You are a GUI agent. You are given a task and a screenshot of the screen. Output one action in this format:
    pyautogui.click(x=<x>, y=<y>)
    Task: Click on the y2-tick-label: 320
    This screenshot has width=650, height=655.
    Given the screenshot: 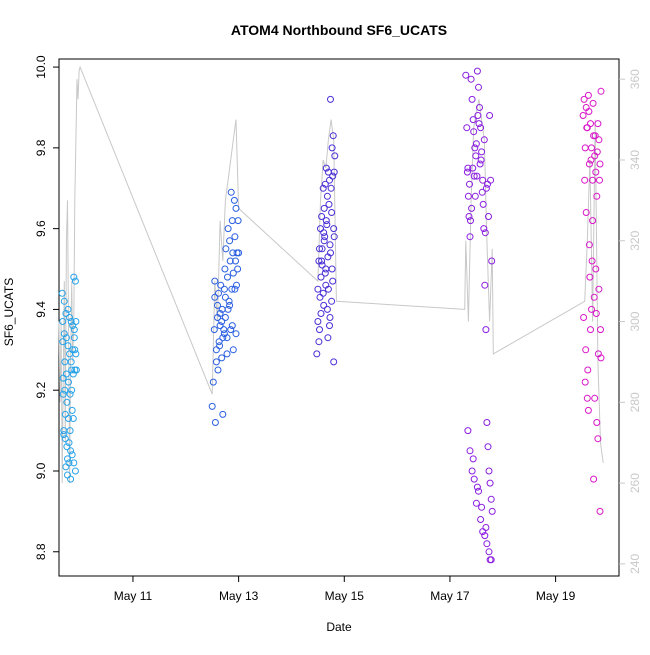 What is the action you would take?
    pyautogui.click(x=635, y=240)
    